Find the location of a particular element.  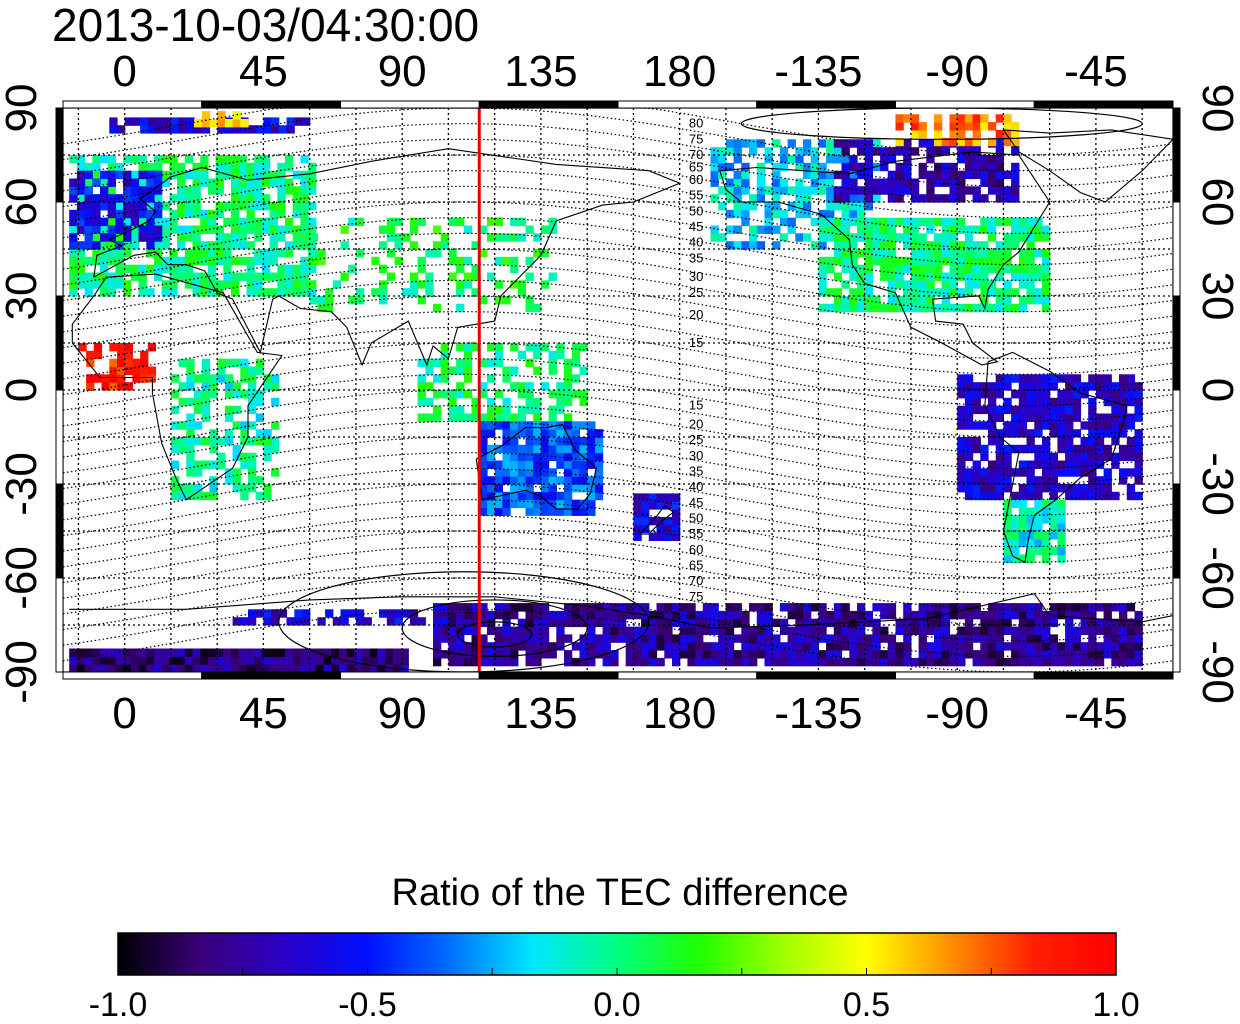

coastline is located at coordinates (536, 466).